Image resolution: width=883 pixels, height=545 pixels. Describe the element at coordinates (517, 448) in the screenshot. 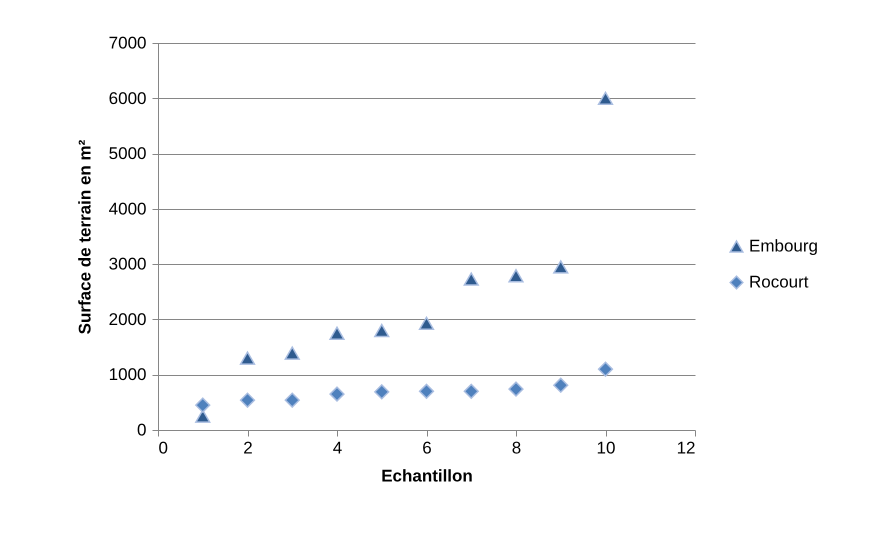

I see `x-tick-label: 8` at that location.